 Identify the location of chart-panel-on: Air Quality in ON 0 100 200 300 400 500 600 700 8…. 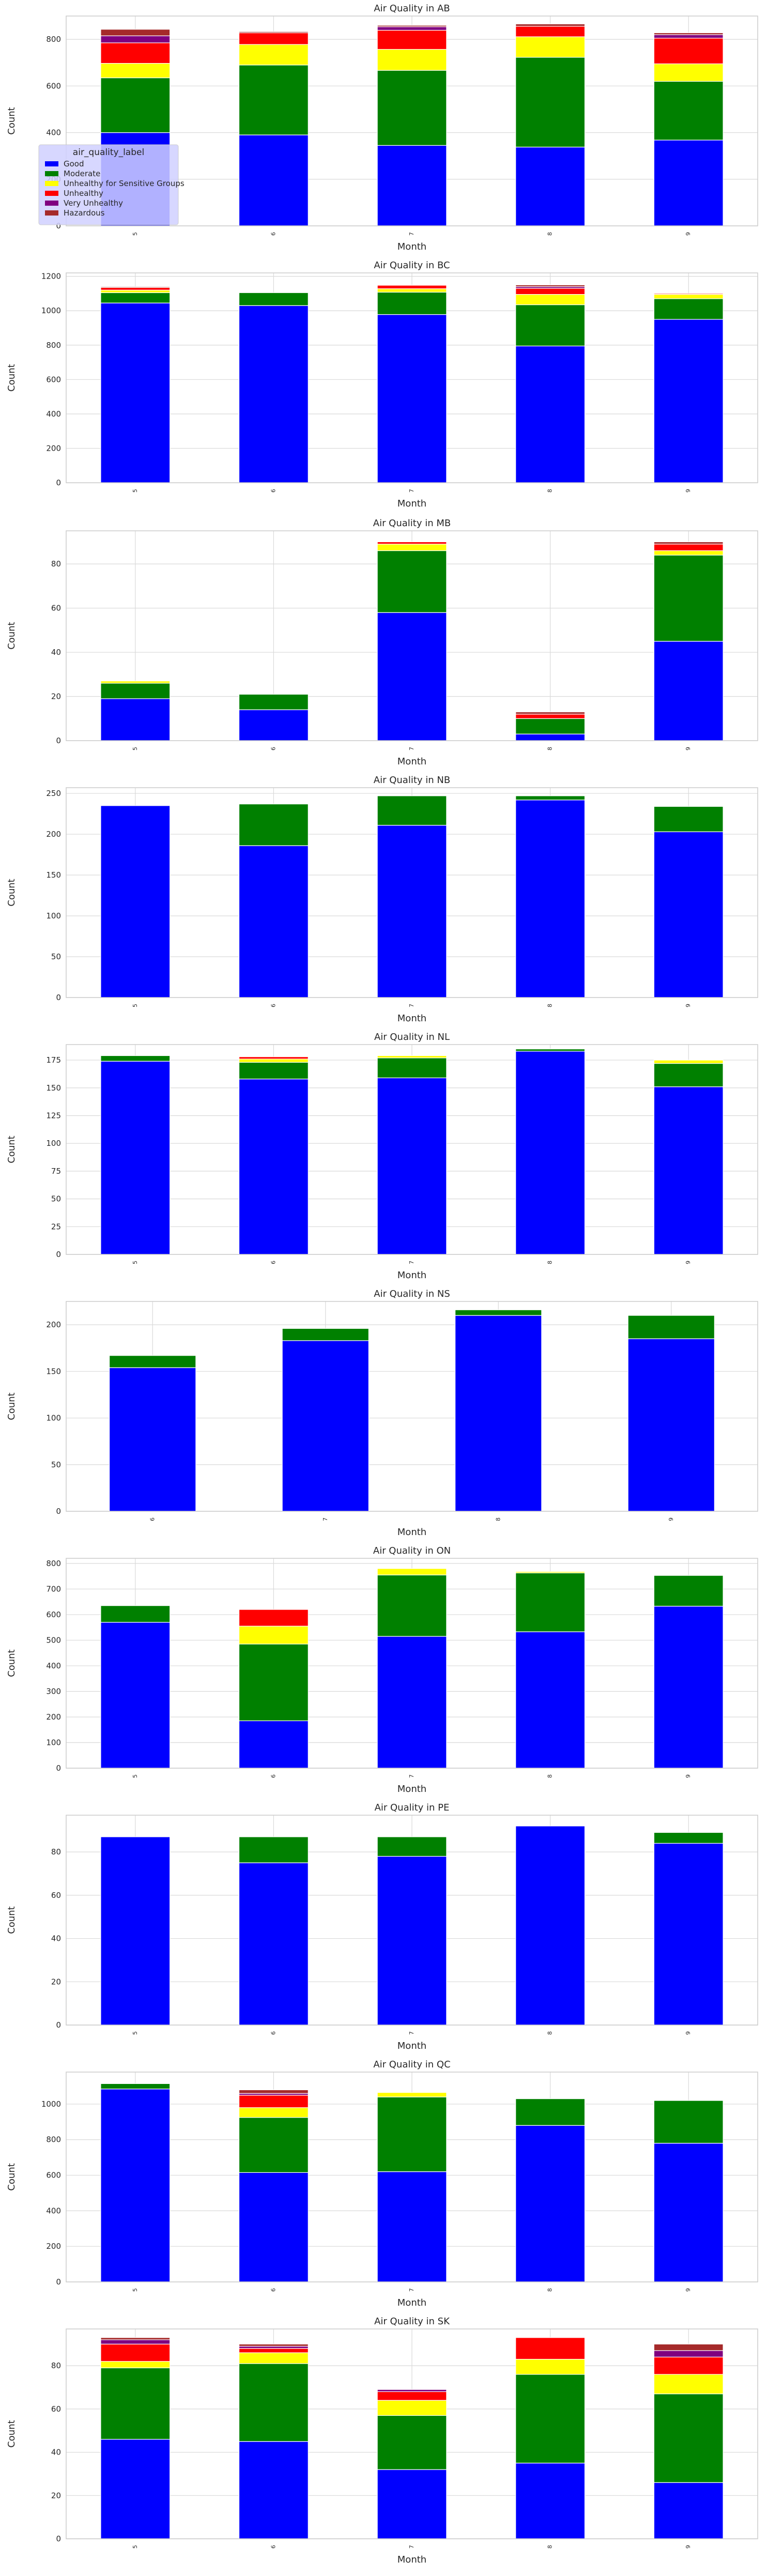
(382, 1670).